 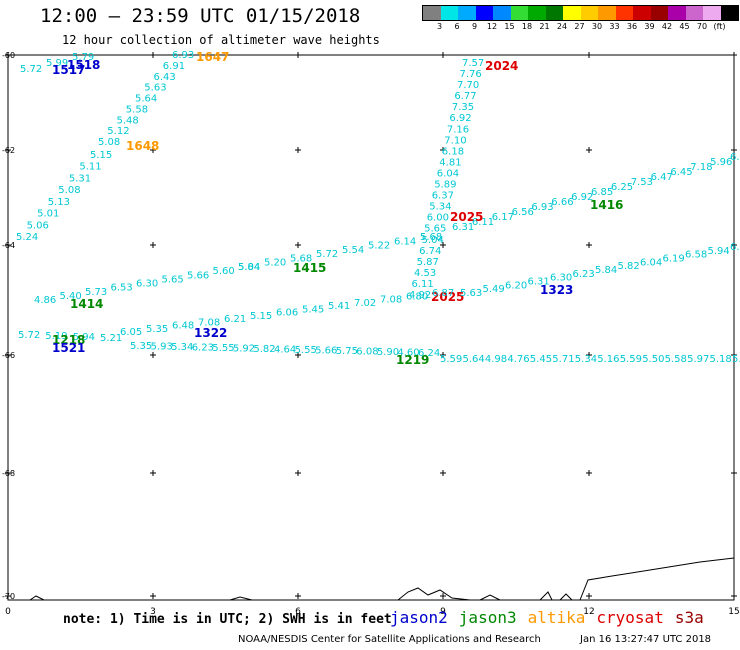 I want to click on legend-tick-label: 6, so click(x=457, y=26).